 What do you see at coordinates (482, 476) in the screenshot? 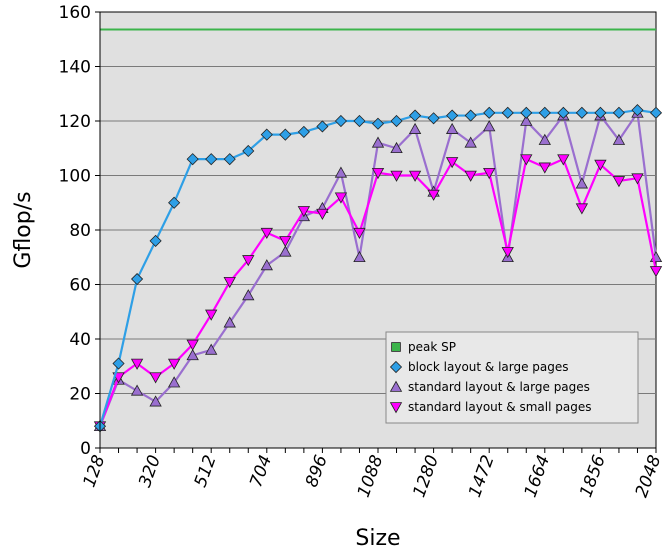
I see `x-tick-label: 1472` at bounding box center [482, 476].